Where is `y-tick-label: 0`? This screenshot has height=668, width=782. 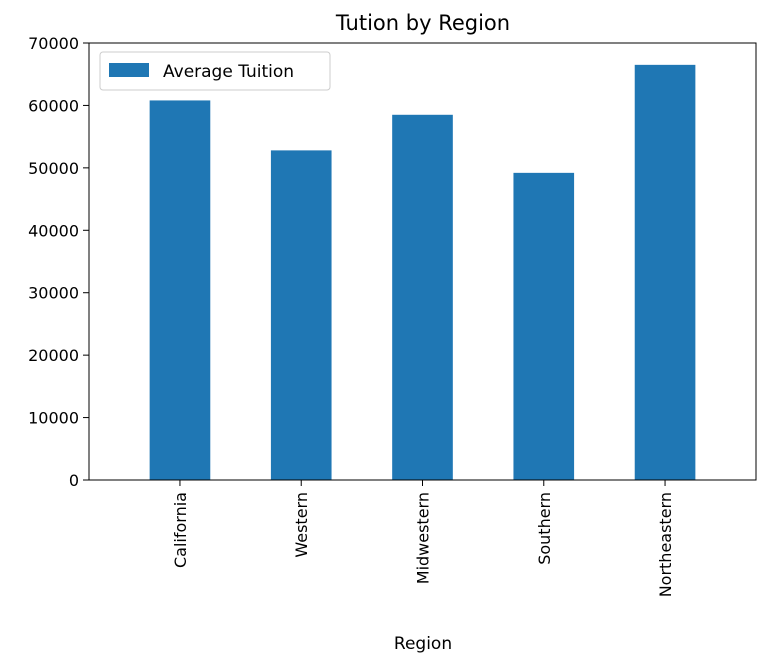
y-tick-label: 0 is located at coordinates (74, 480).